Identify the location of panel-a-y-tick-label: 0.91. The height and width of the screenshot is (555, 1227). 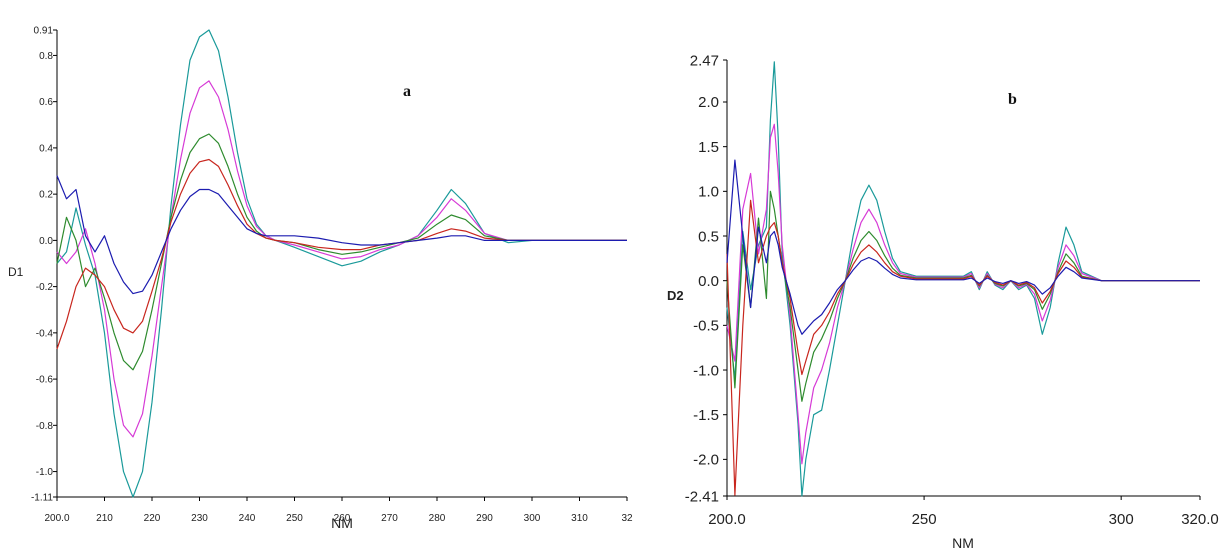
(44, 31).